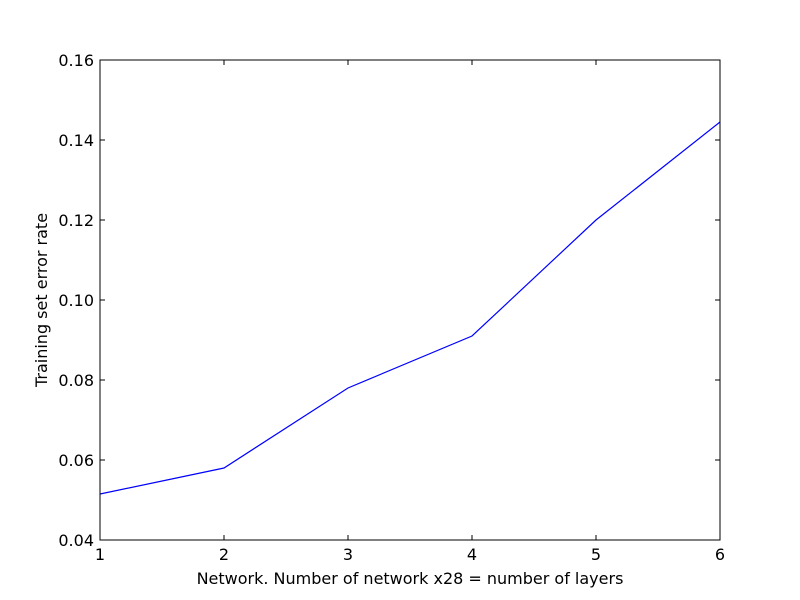  What do you see at coordinates (472, 554) in the screenshot?
I see `x-tick-label: 4` at bounding box center [472, 554].